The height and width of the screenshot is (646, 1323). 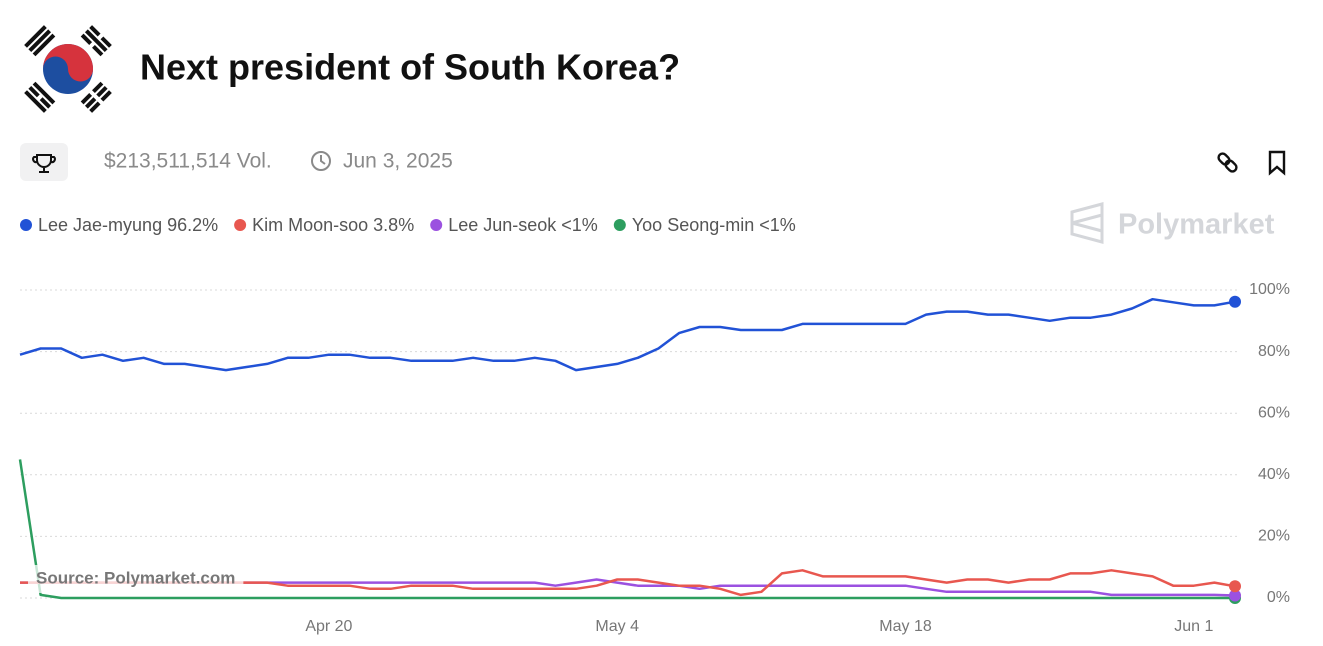 I want to click on source-label: Source: Polymarket.com, so click(x=135, y=577).